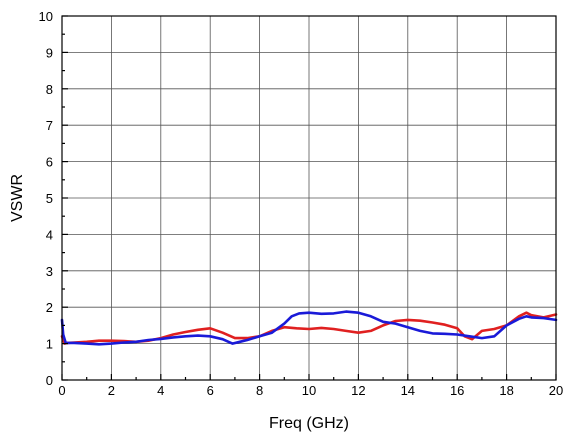 This screenshot has width=563, height=432. What do you see at coordinates (506, 390) in the screenshot?
I see `x-tick-label: 18` at bounding box center [506, 390].